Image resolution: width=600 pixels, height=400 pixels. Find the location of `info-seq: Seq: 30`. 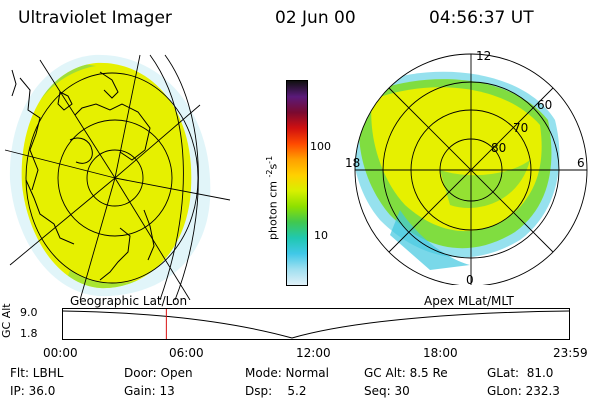

info-seq: Seq: 30 is located at coordinates (387, 391).